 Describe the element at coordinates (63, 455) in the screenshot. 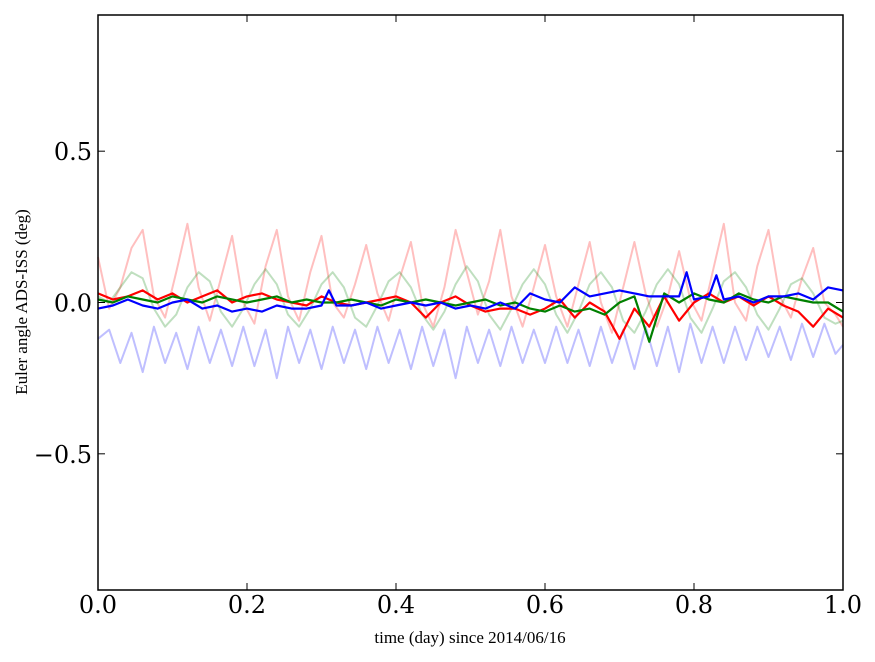

I see `y-tick-label: −0.5` at that location.